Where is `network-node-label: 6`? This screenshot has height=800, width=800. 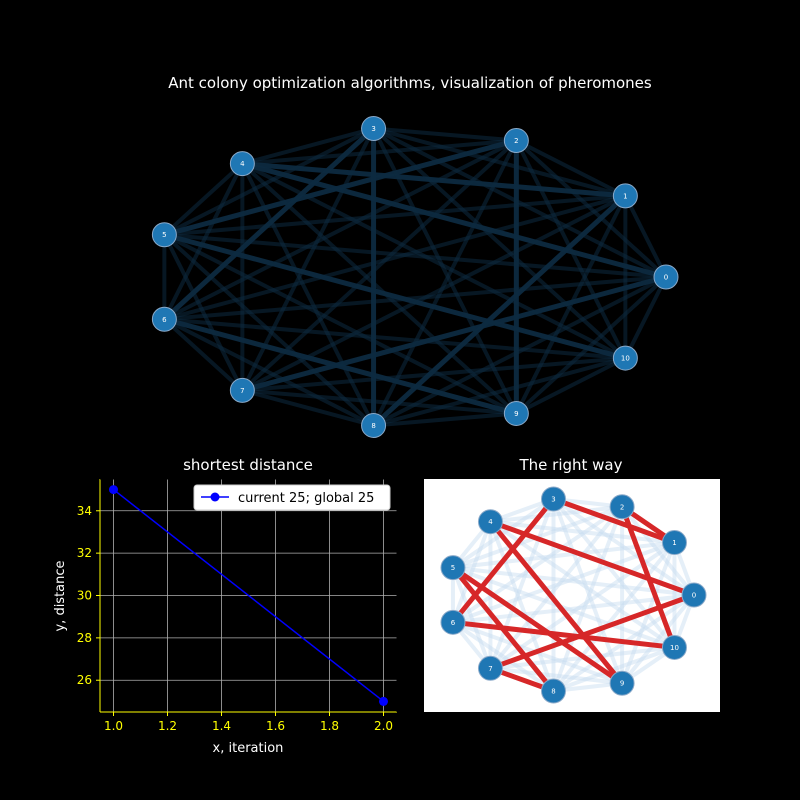
network-node-label: 6 is located at coordinates (164, 320).